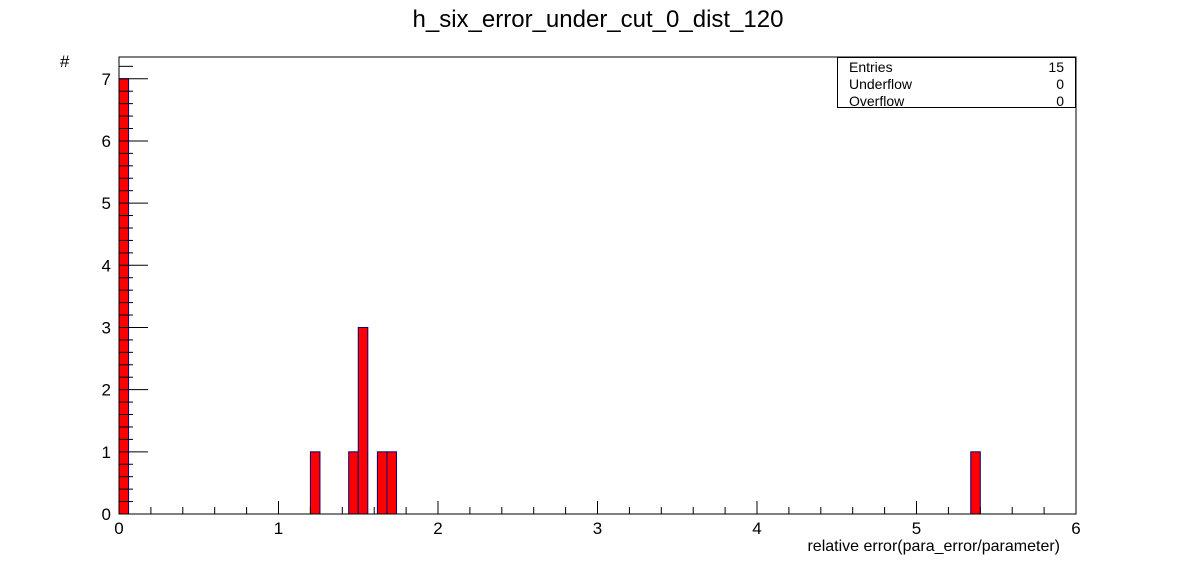 Image resolution: width=1196 pixels, height=572 pixels. I want to click on x-tick-label: 3, so click(597, 528).